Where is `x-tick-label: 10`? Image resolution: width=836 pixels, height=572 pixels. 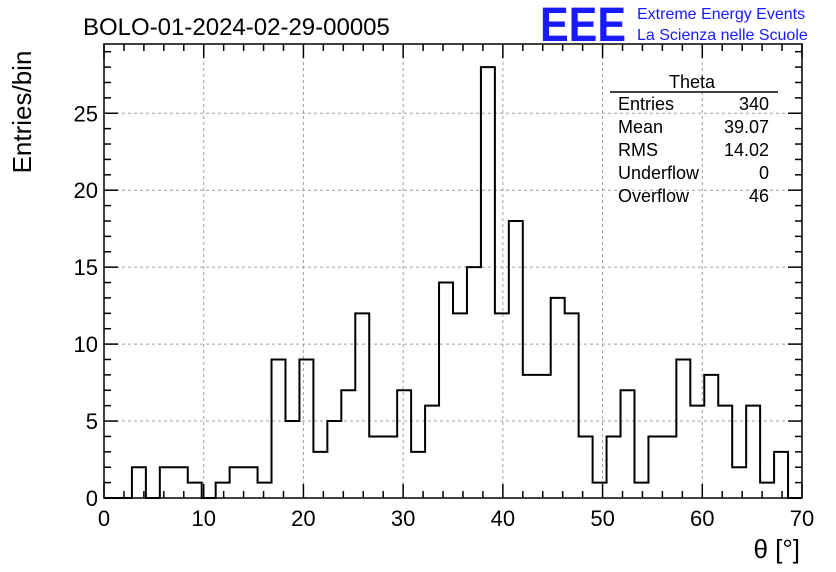 x-tick-label: 10 is located at coordinates (203, 518).